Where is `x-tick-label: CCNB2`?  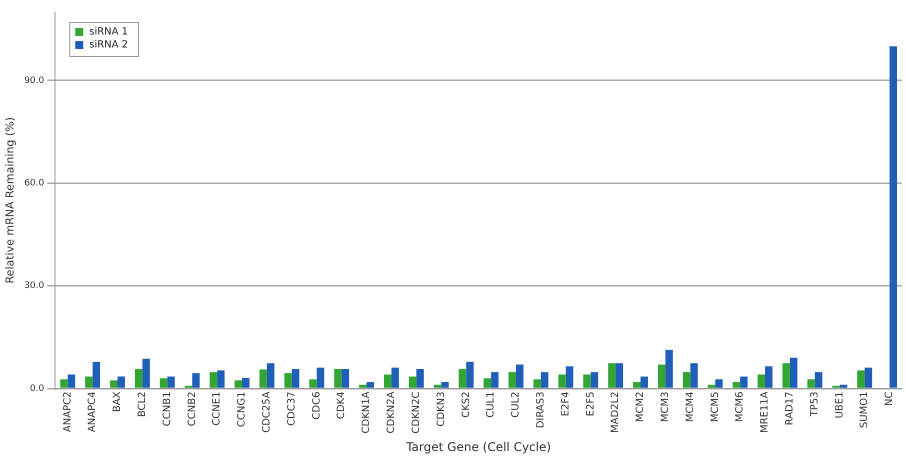 x-tick-label: CCNB2 is located at coordinates (192, 409).